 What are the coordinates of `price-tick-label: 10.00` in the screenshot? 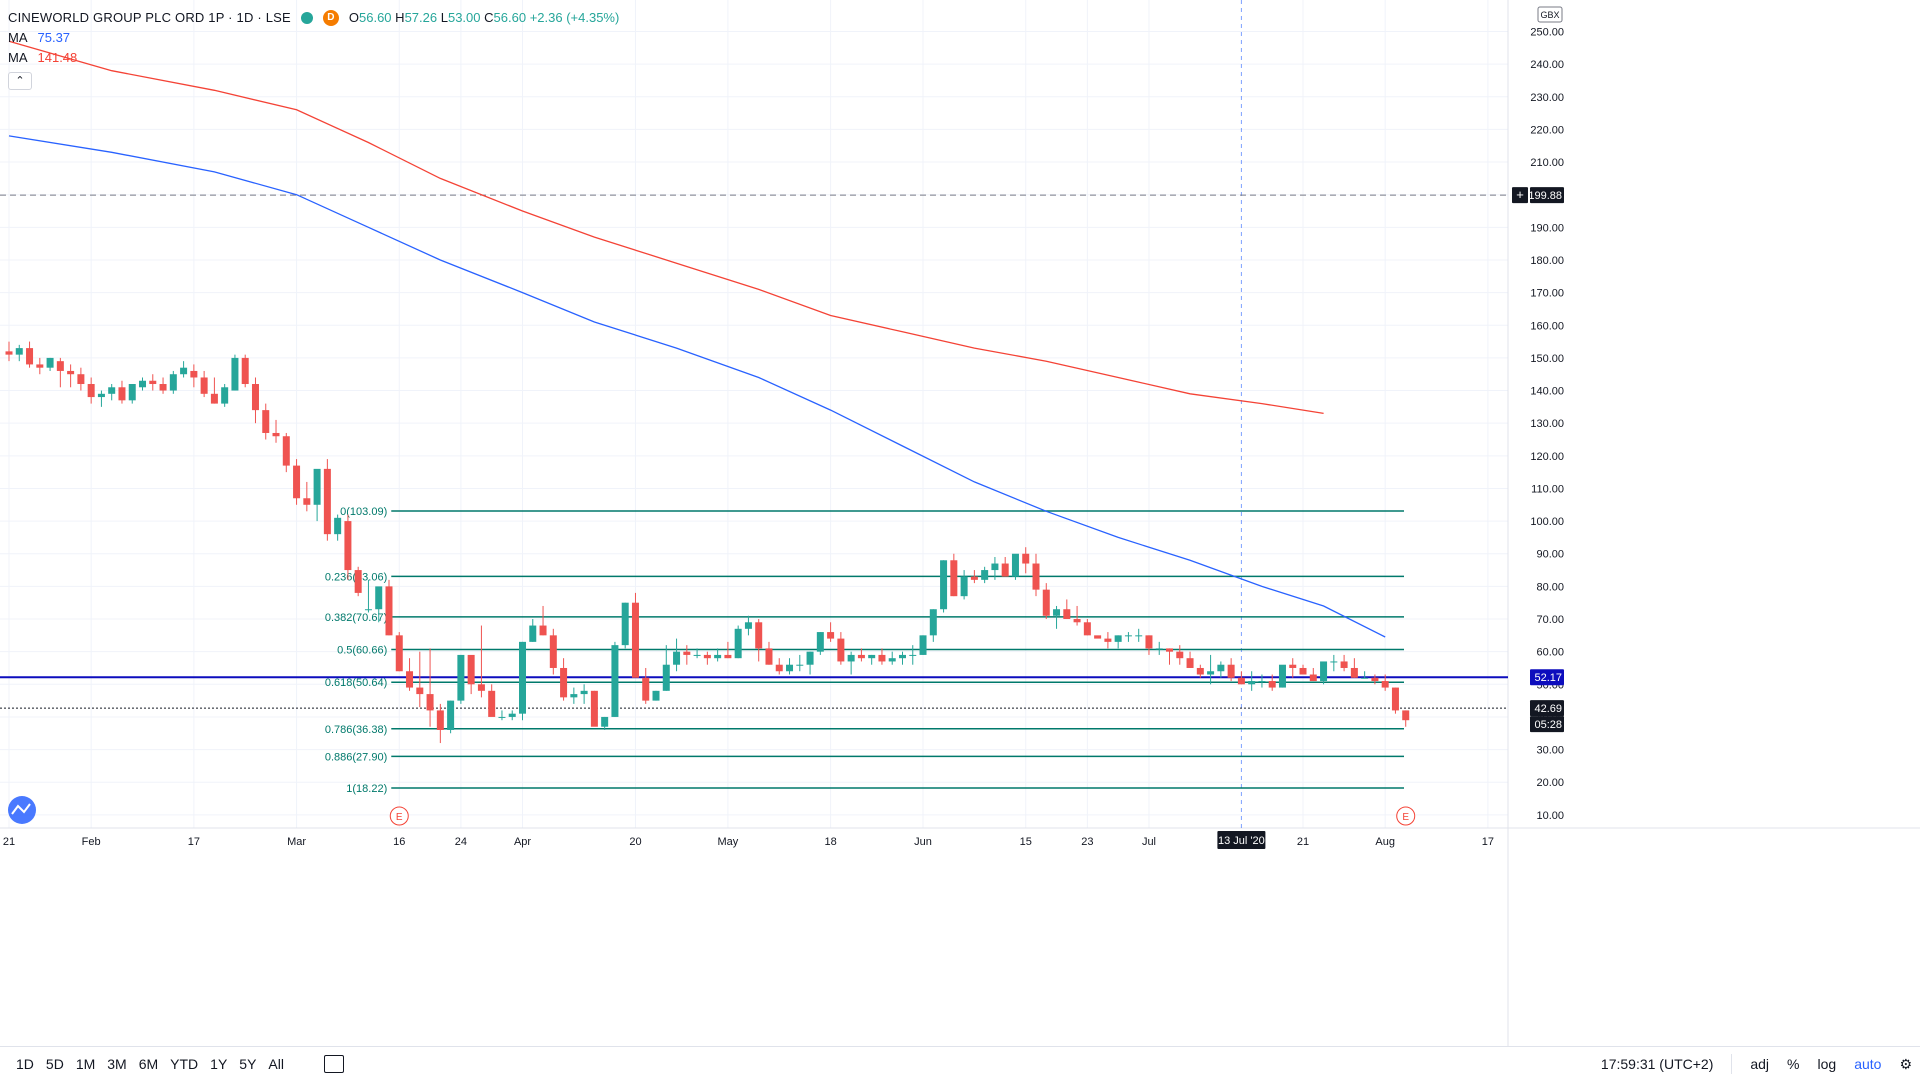 It's located at (1550, 816).